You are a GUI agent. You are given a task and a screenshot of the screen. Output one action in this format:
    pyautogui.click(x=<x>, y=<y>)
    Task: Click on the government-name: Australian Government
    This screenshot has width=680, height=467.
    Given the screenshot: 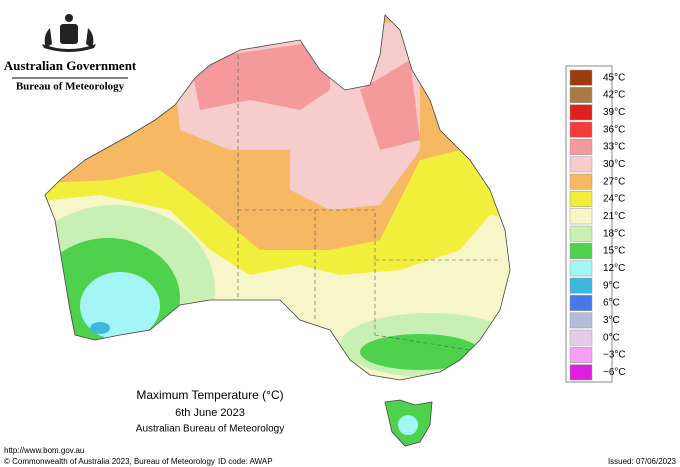 What is the action you would take?
    pyautogui.click(x=70, y=65)
    